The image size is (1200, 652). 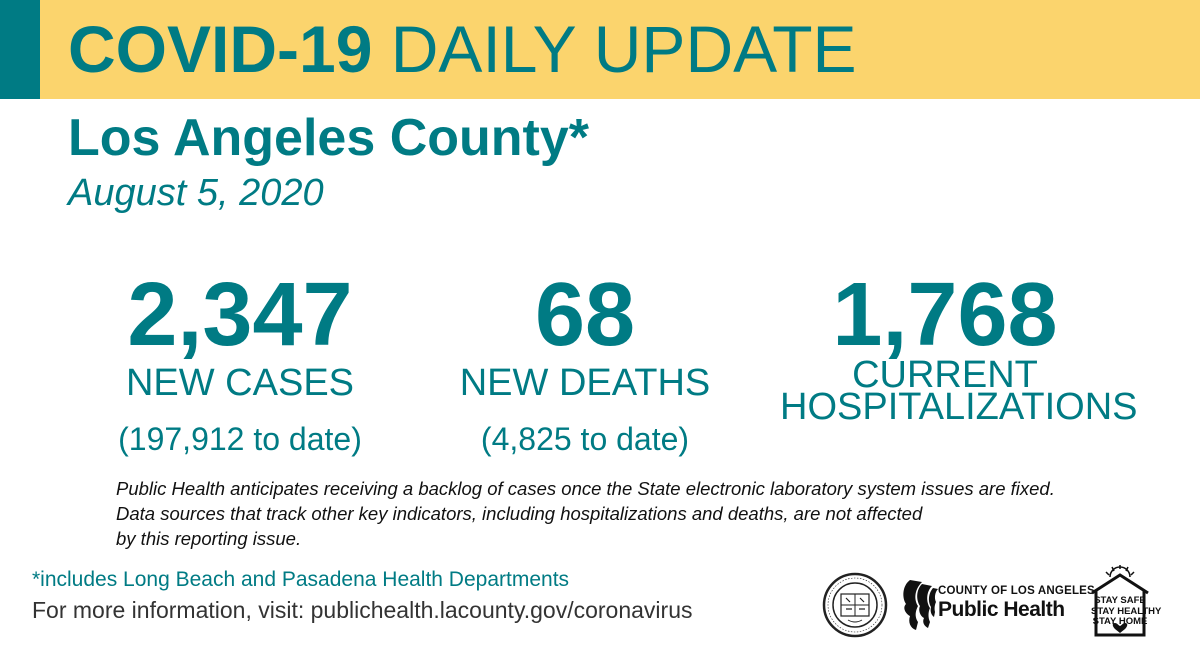 I want to click on stay-home-logo-text: STAY SAFE STAY HEALTHY STAY HOME, so click(x=1126, y=611).